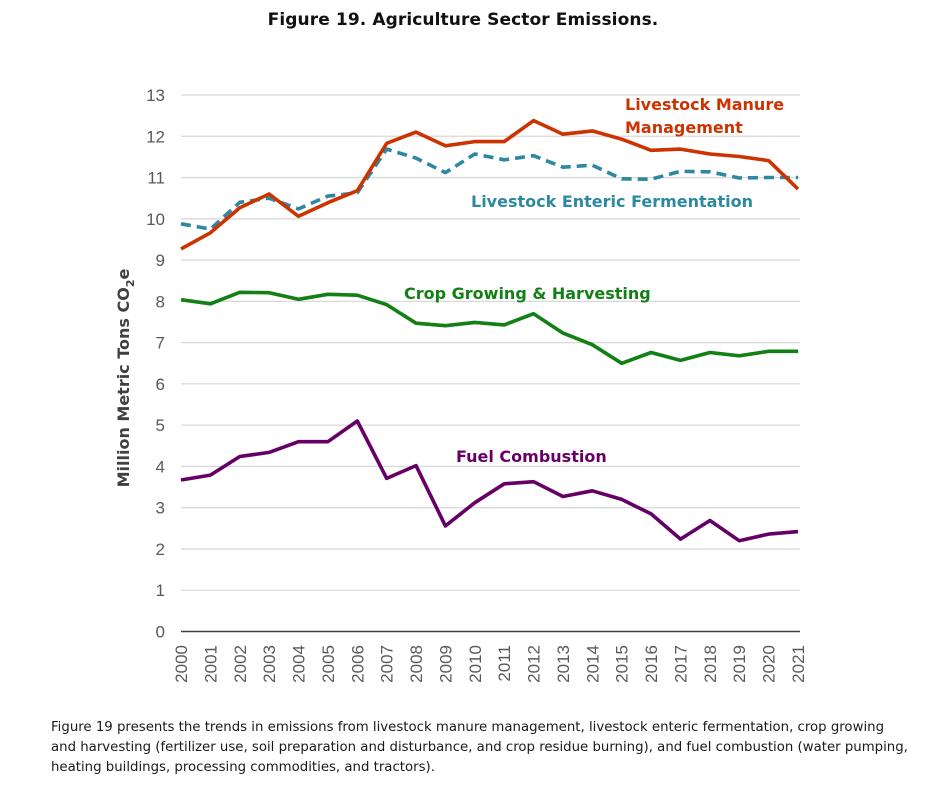 The height and width of the screenshot is (788, 926). Describe the element at coordinates (155, 95) in the screenshot. I see `y-tick-label: 13` at that location.